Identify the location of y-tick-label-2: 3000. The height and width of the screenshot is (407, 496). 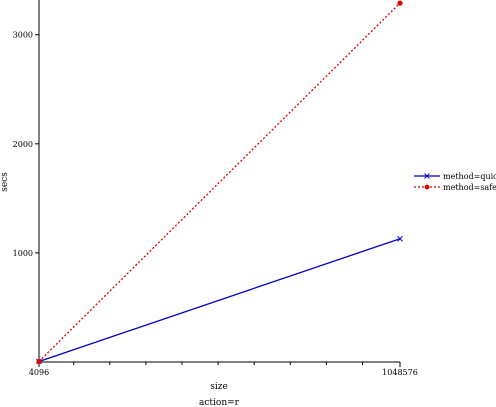
(23, 35).